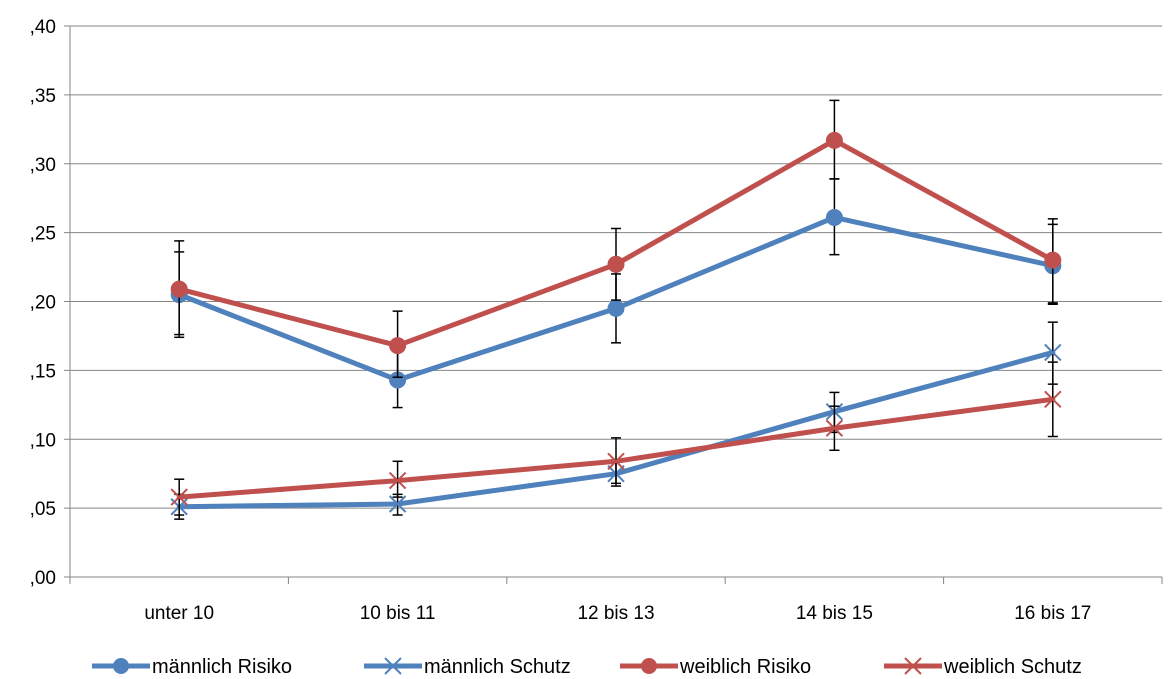 The height and width of the screenshot is (679, 1168). I want to click on x-tick-label: 14 bis 15, so click(834, 613).